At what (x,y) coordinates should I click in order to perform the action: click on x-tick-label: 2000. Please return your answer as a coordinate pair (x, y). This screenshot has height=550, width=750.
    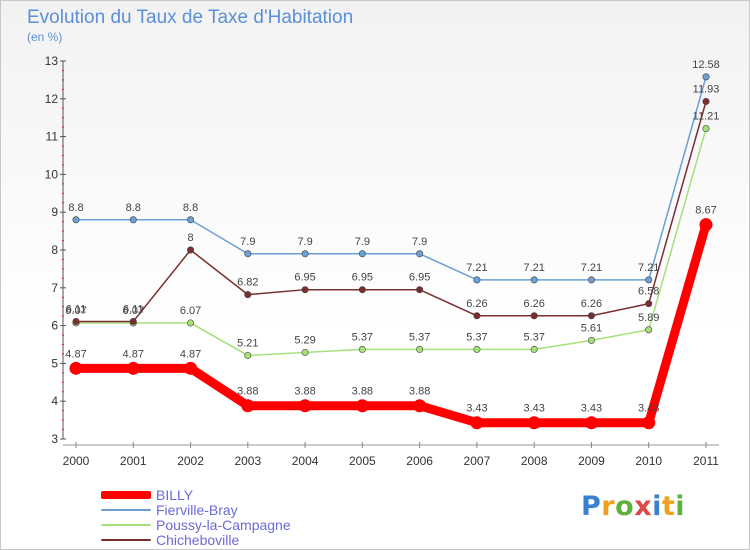
    Looking at the image, I should click on (76, 461).